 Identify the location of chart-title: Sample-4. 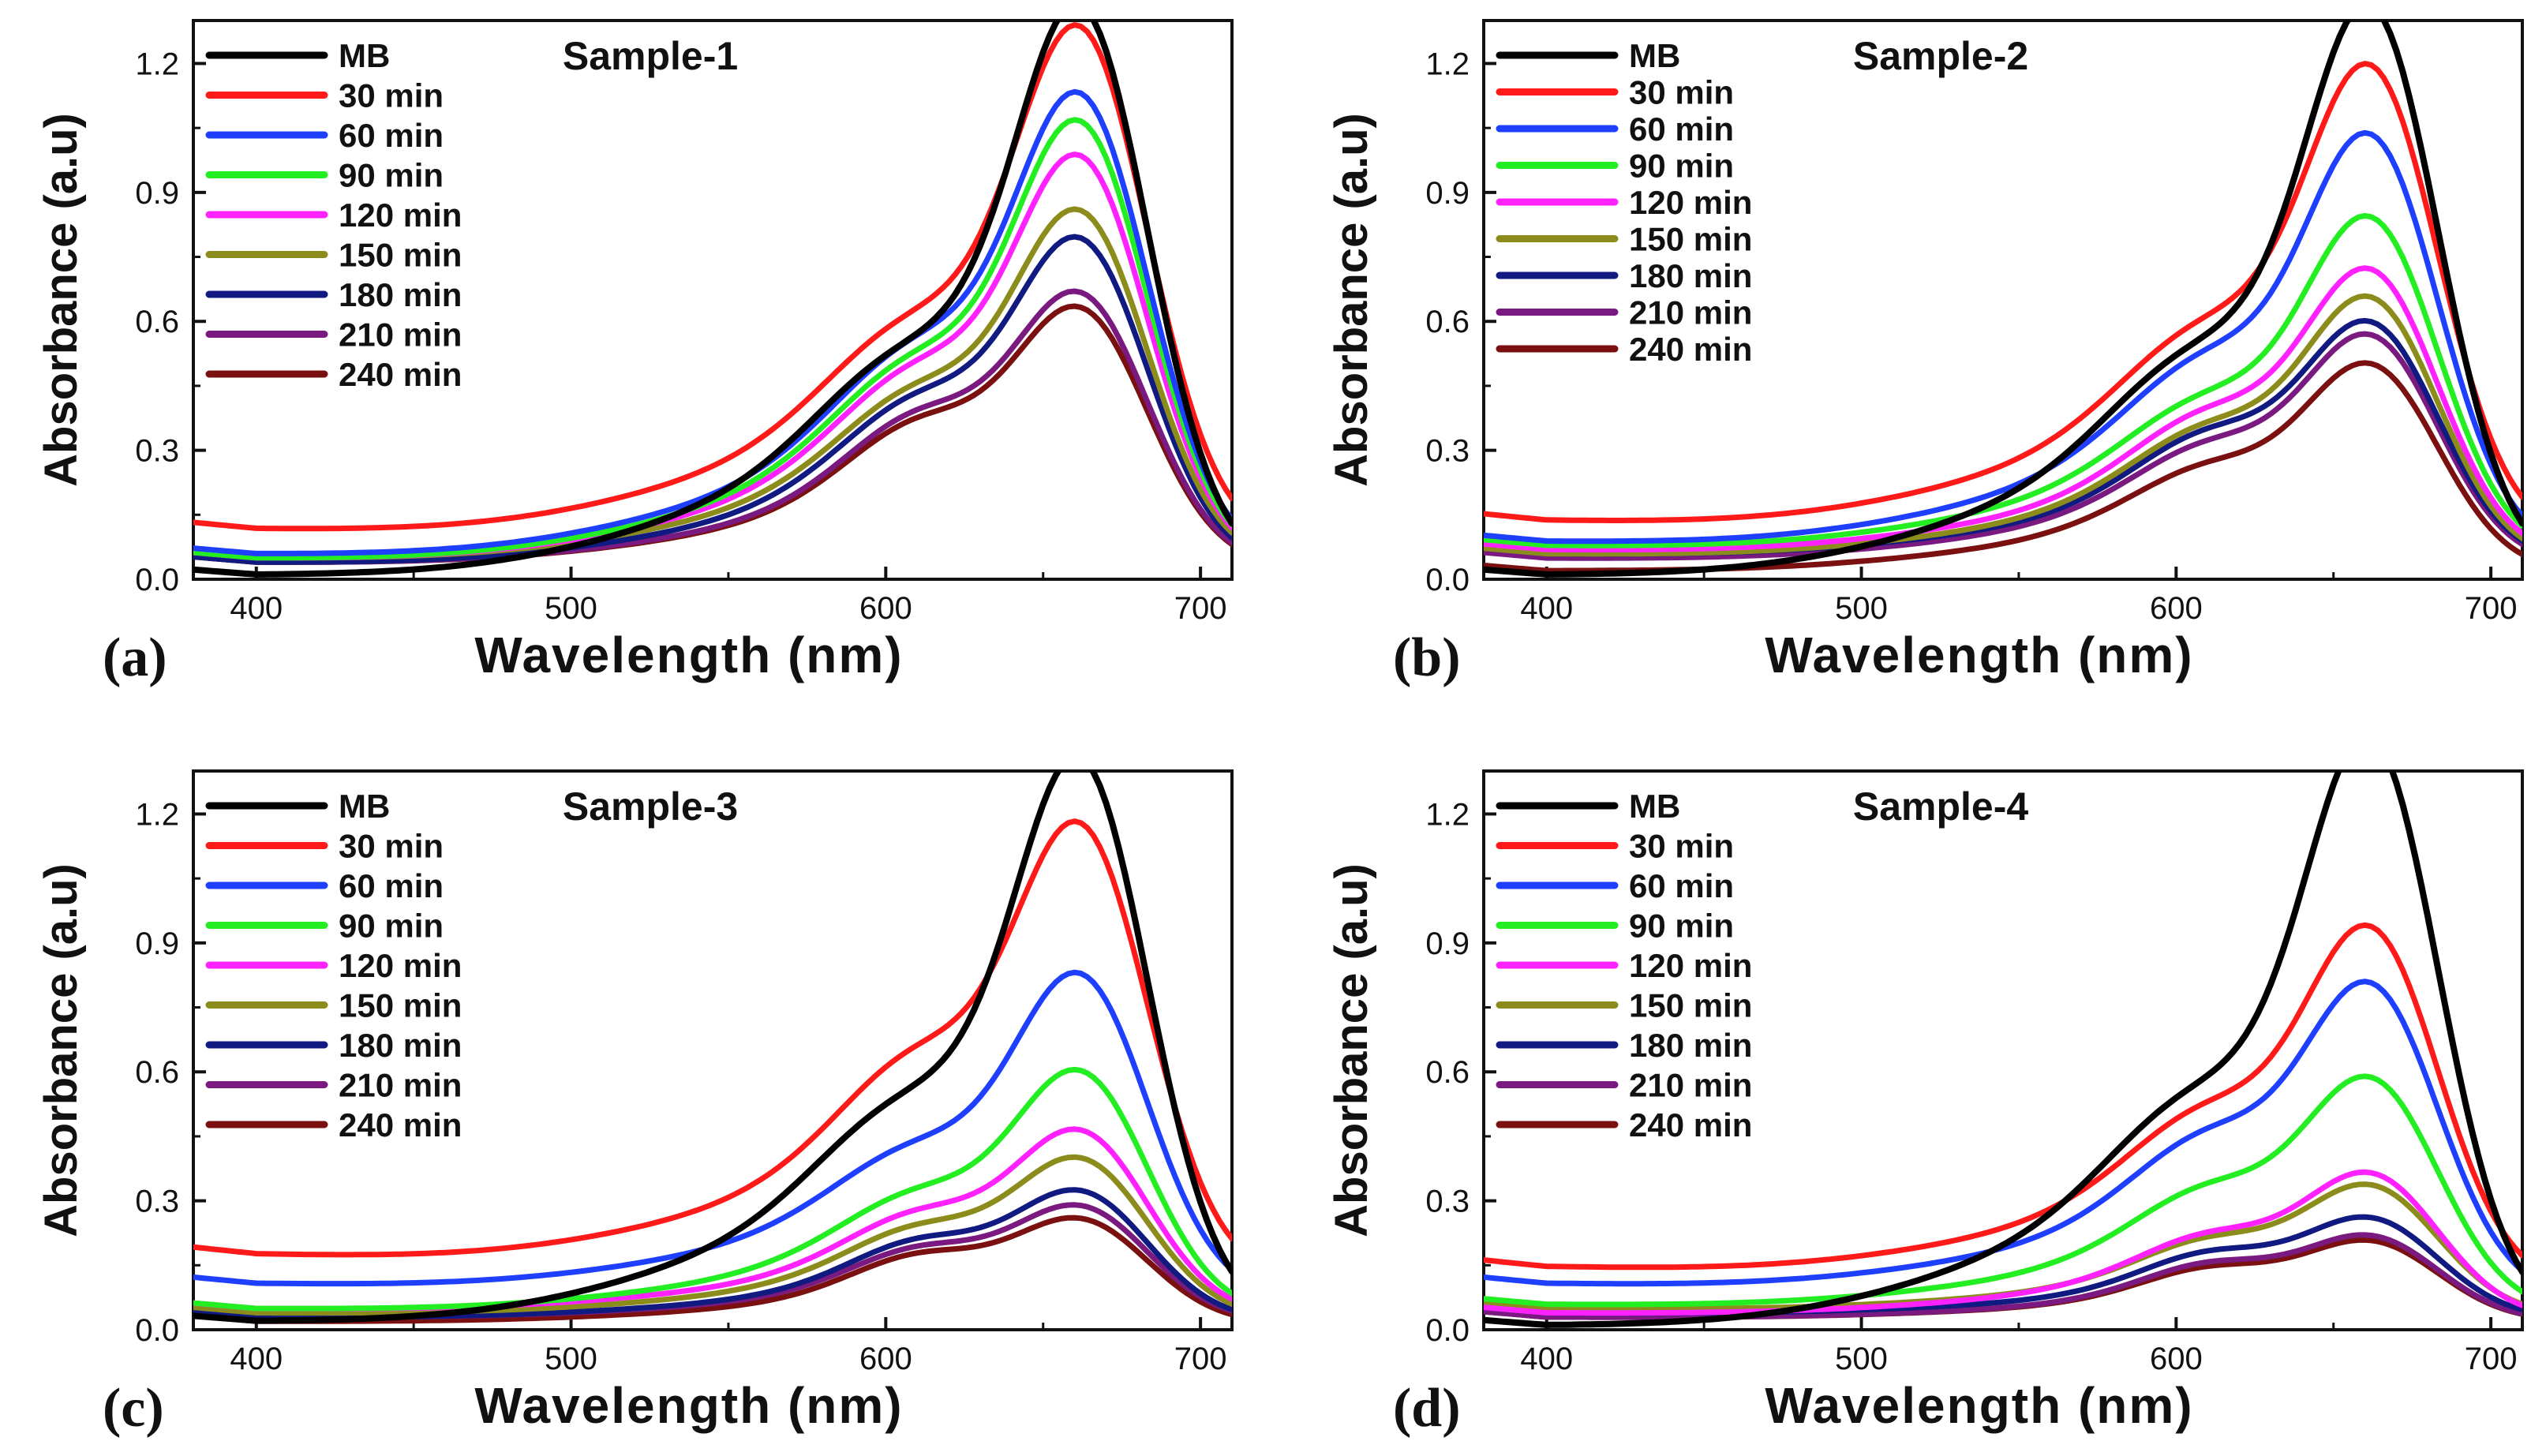
(1941, 806).